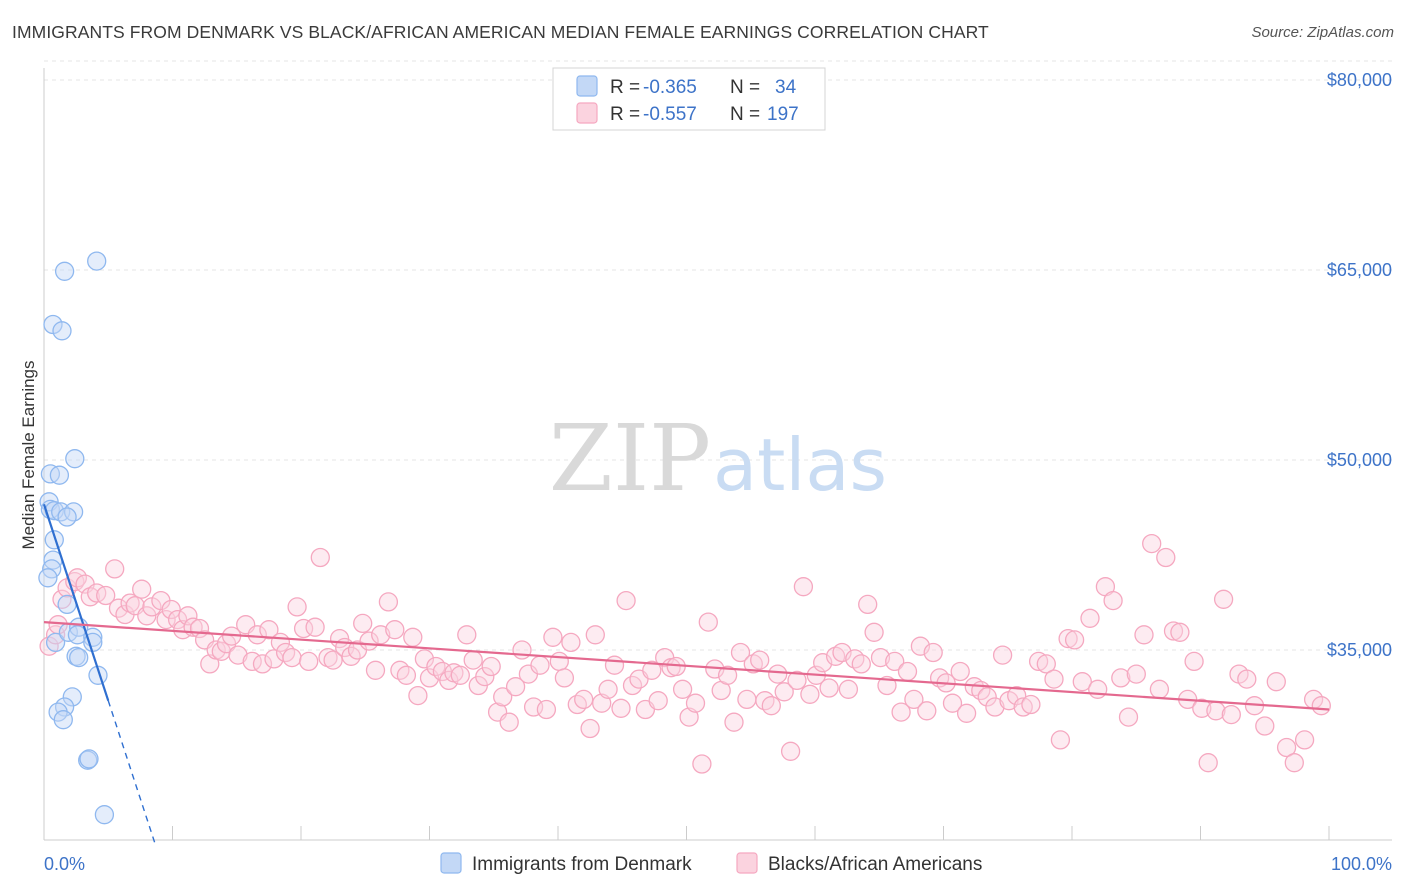 The height and width of the screenshot is (892, 1406). Describe the element at coordinates (625, 87) in the screenshot. I see `legend-r-label-1: R =` at that location.